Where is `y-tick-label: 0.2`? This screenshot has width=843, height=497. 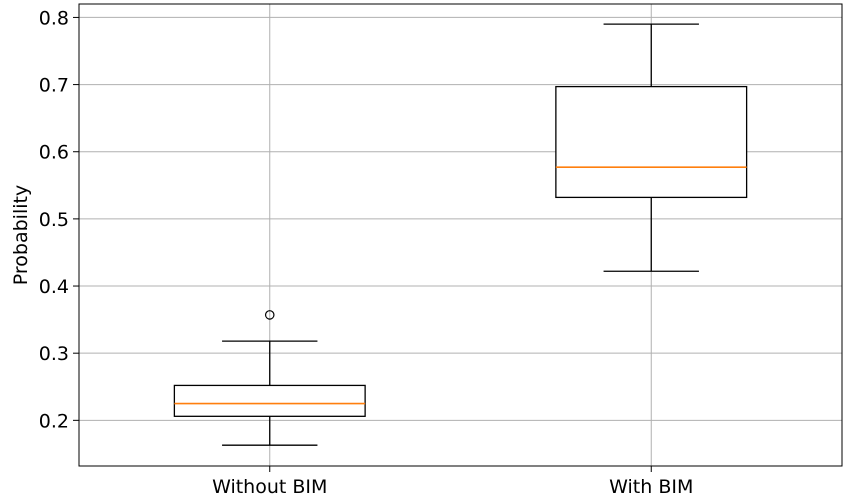
y-tick-label: 0.2 is located at coordinates (54, 421).